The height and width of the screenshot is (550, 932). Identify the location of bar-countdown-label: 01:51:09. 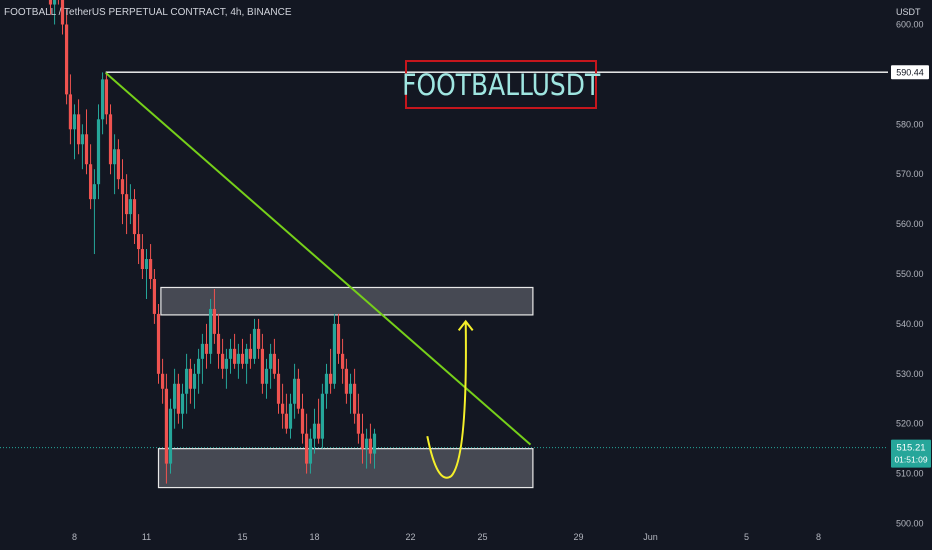
(910, 460).